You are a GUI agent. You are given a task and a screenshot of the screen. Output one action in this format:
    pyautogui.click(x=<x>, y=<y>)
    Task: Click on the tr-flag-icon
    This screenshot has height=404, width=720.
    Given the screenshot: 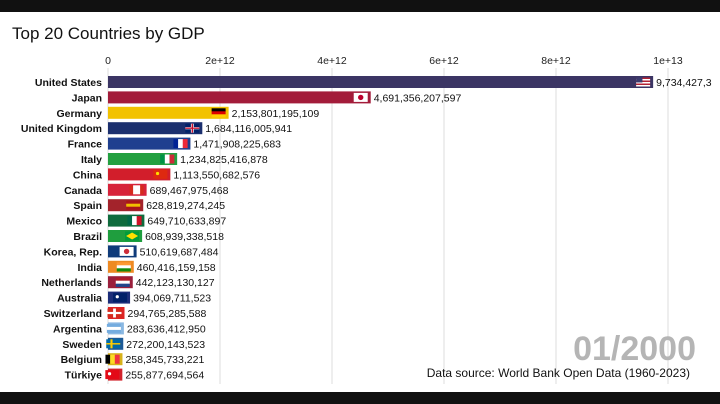 What is the action you would take?
    pyautogui.click(x=112, y=375)
    